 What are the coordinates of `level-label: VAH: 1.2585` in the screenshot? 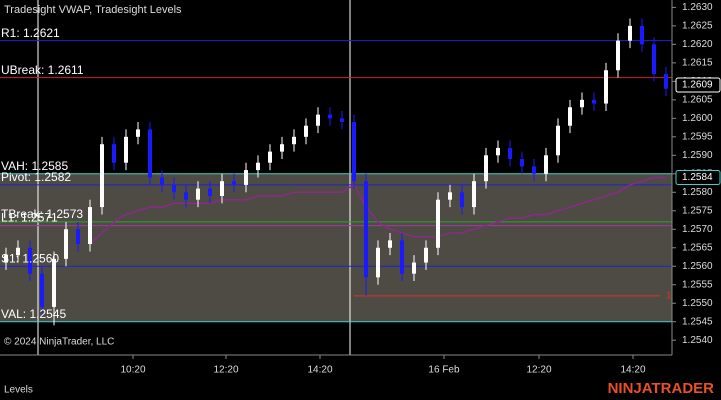 It's located at (34, 166).